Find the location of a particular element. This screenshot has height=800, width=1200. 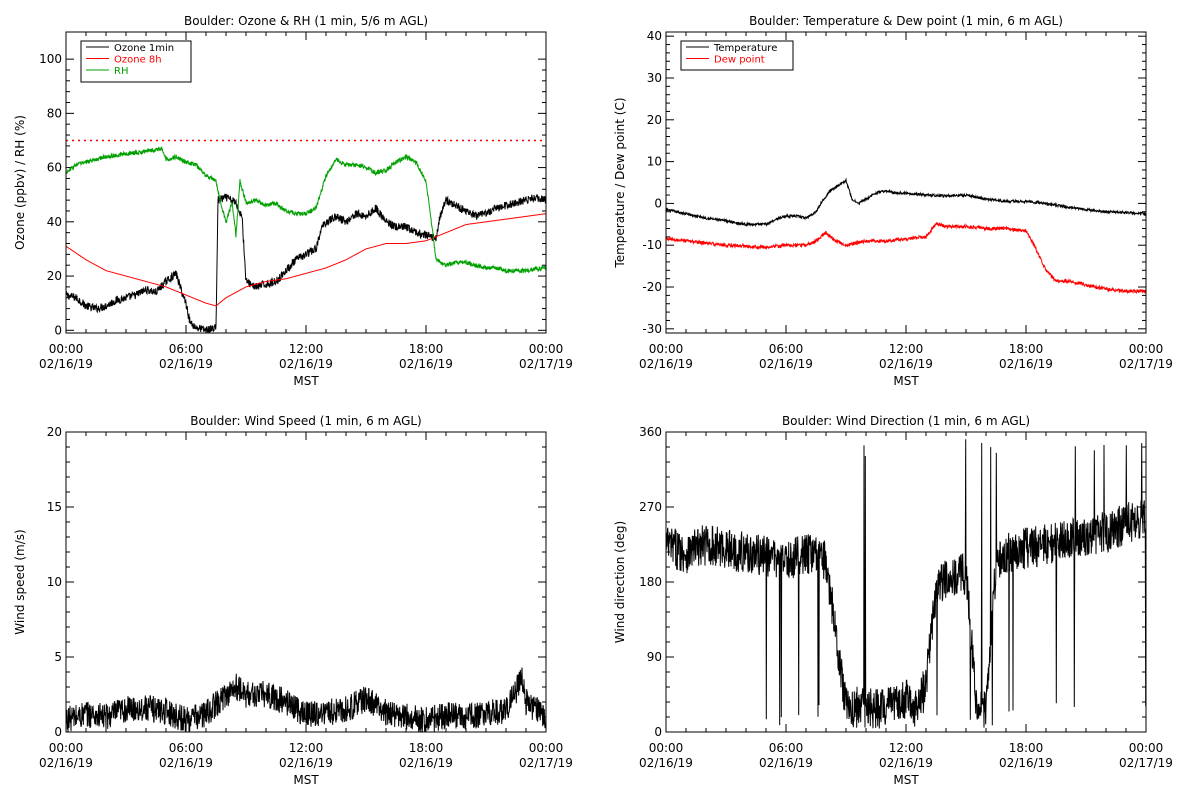

y-axis-label: Wind speed (m/s) is located at coordinates (20, 581).